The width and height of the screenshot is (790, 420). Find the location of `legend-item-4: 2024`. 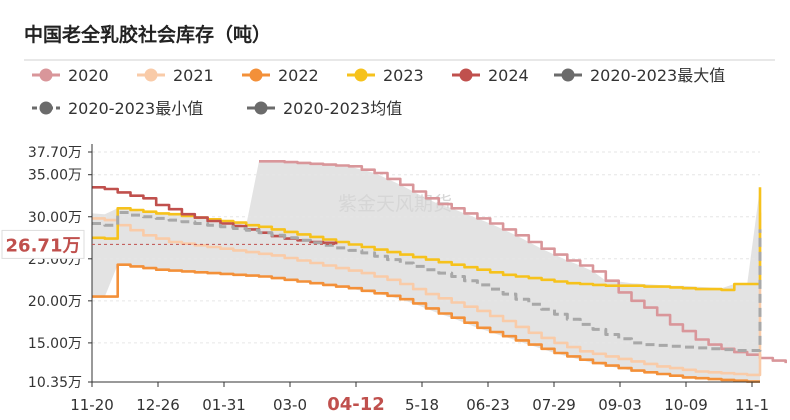

legend-item-4: 2024 is located at coordinates (490, 75).